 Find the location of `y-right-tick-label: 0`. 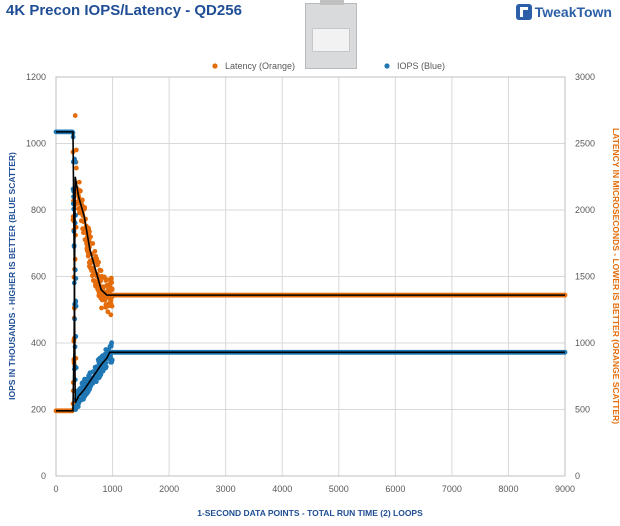

y-right-tick-label: 0 is located at coordinates (577, 476).